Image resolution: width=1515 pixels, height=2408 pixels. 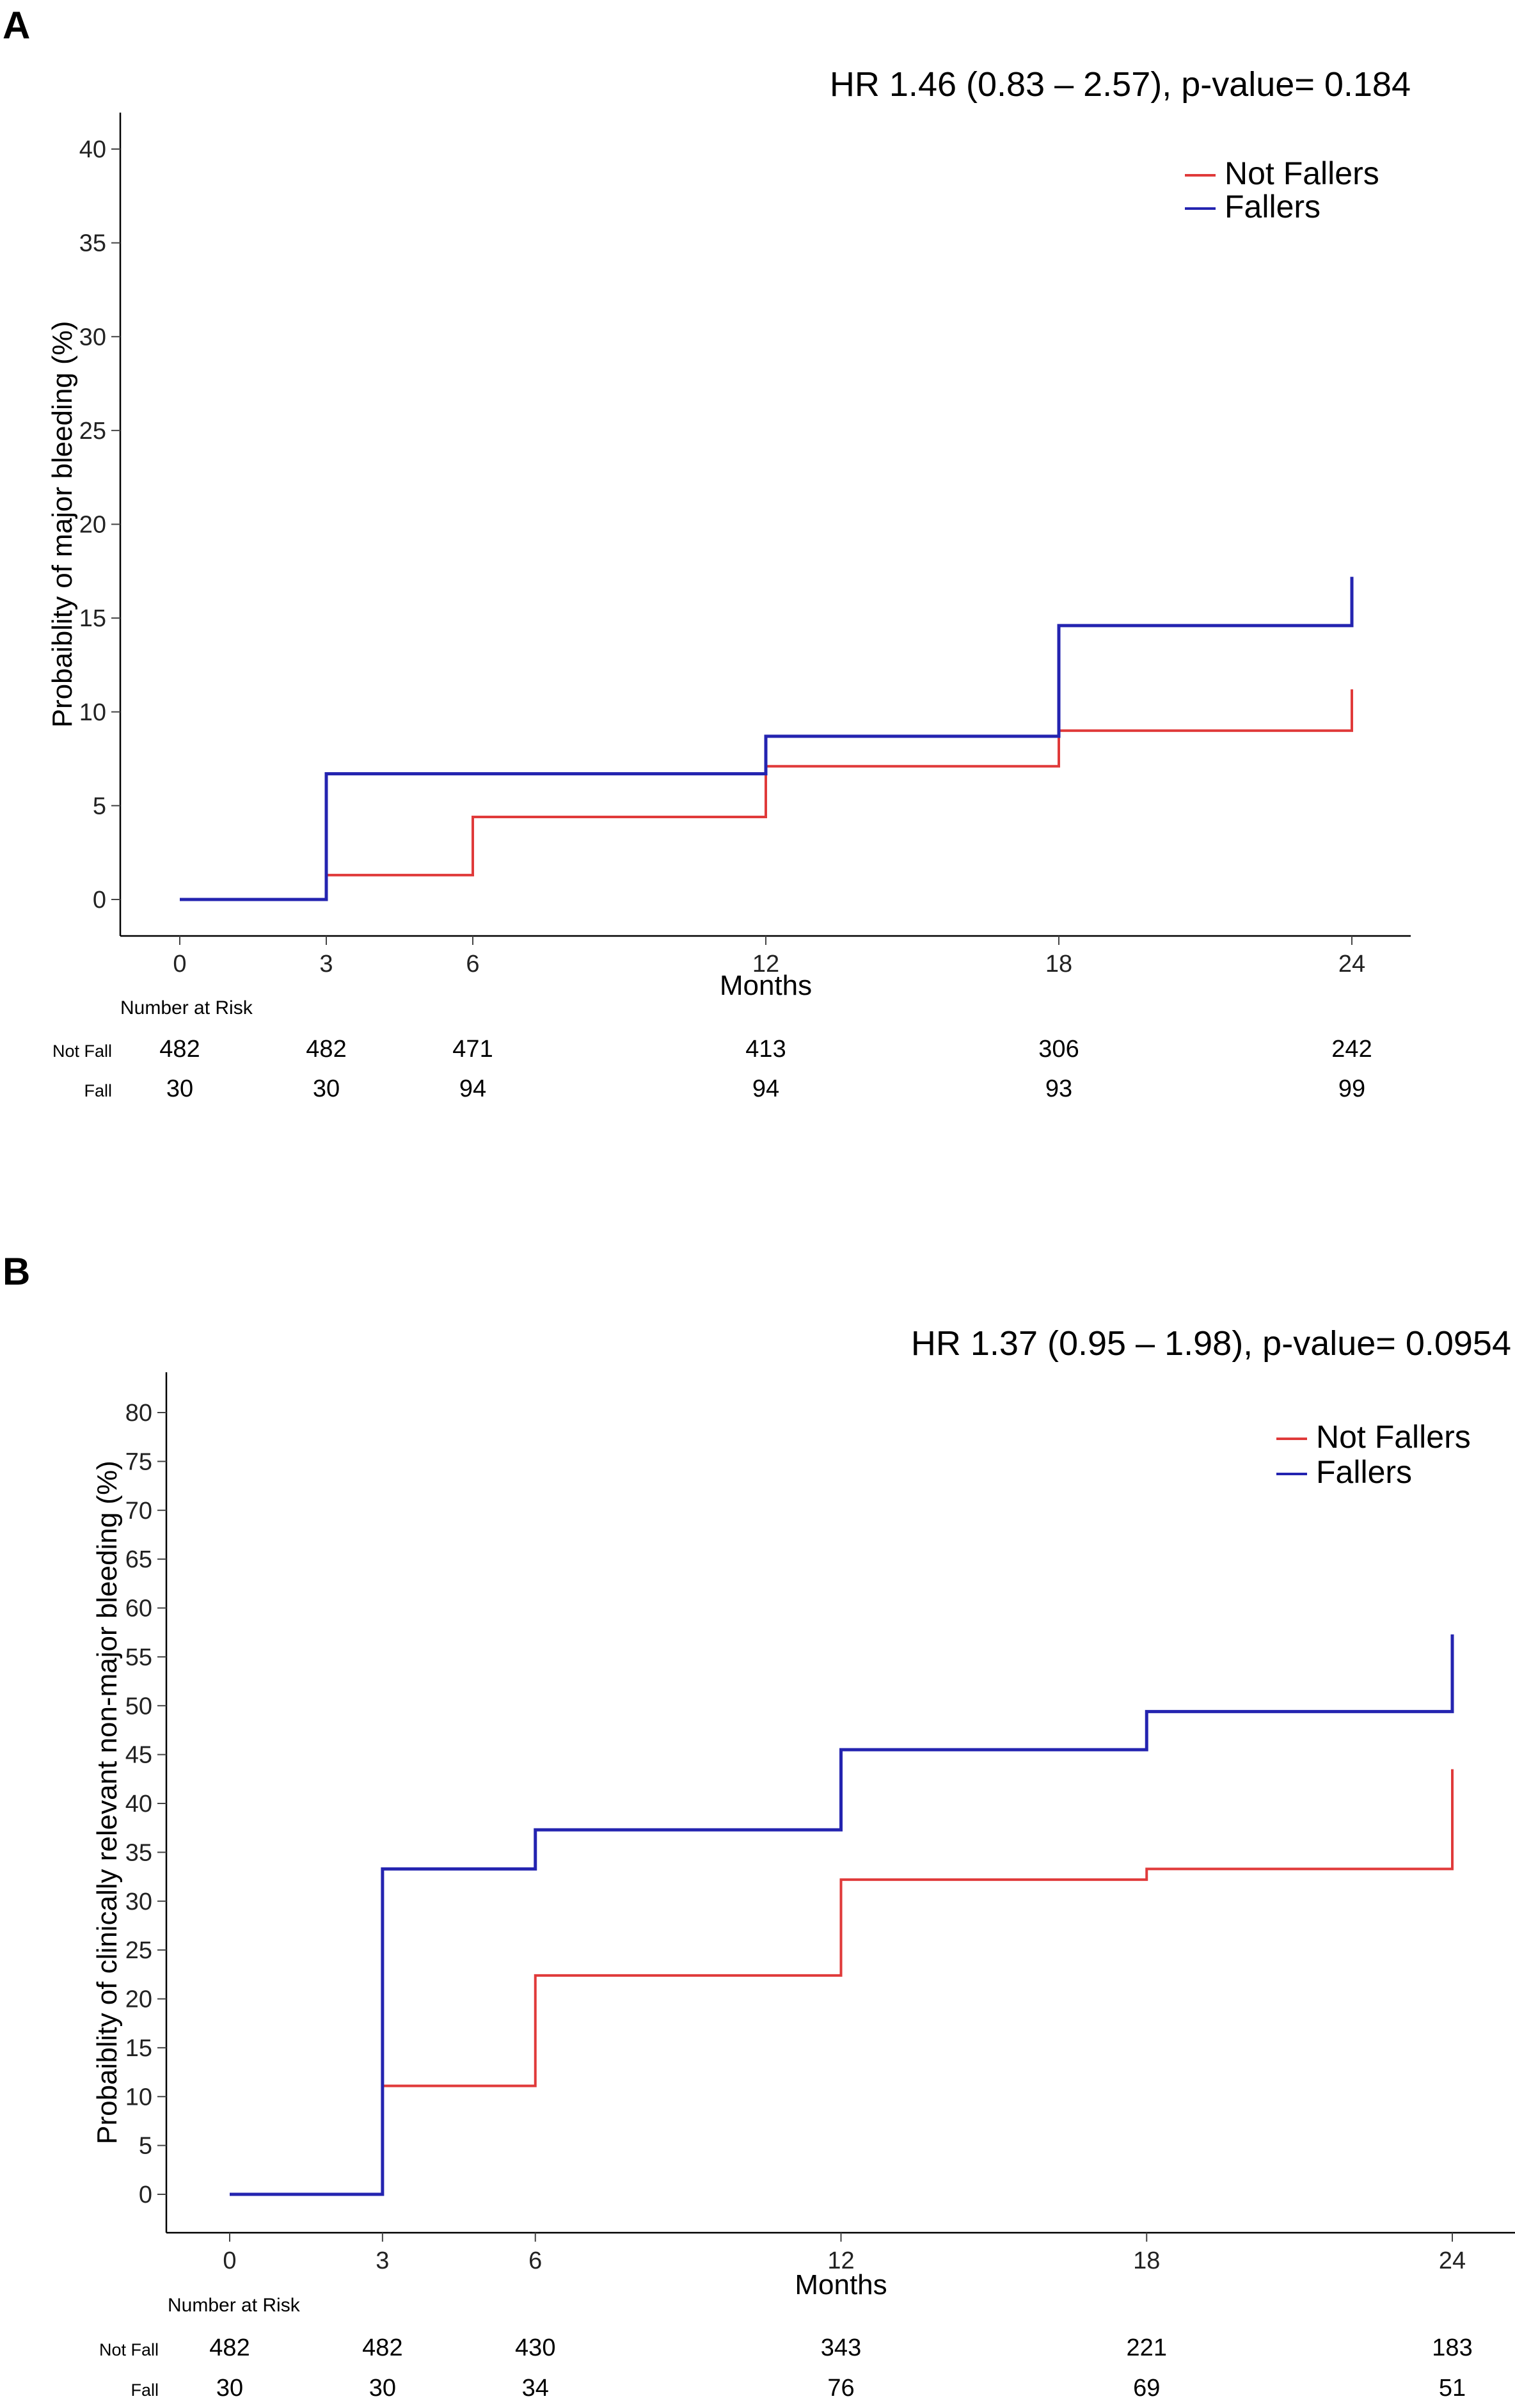 What do you see at coordinates (1351, 1088) in the screenshot?
I see `risk-value: 99` at bounding box center [1351, 1088].